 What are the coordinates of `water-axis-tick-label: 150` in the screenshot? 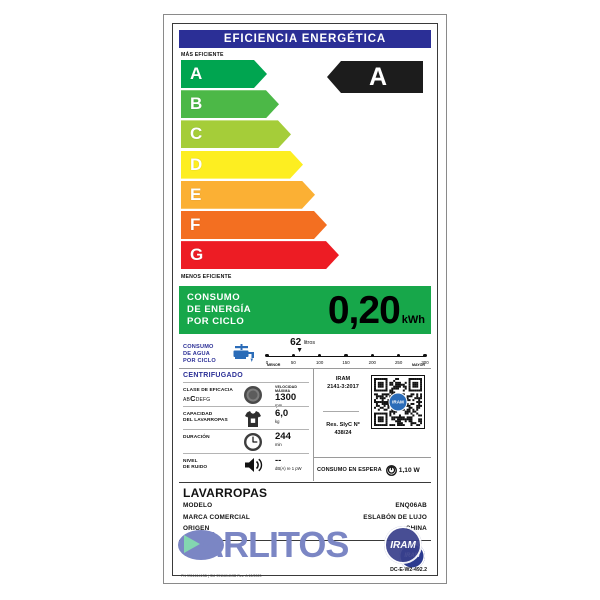 It's located at (346, 362).